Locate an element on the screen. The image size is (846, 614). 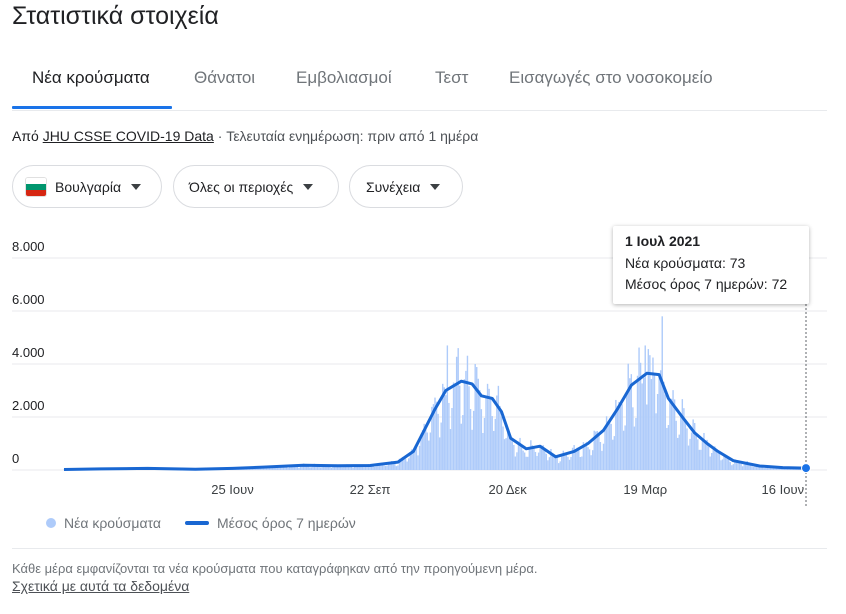
y-tick-label: 6.000 is located at coordinates (28, 299).